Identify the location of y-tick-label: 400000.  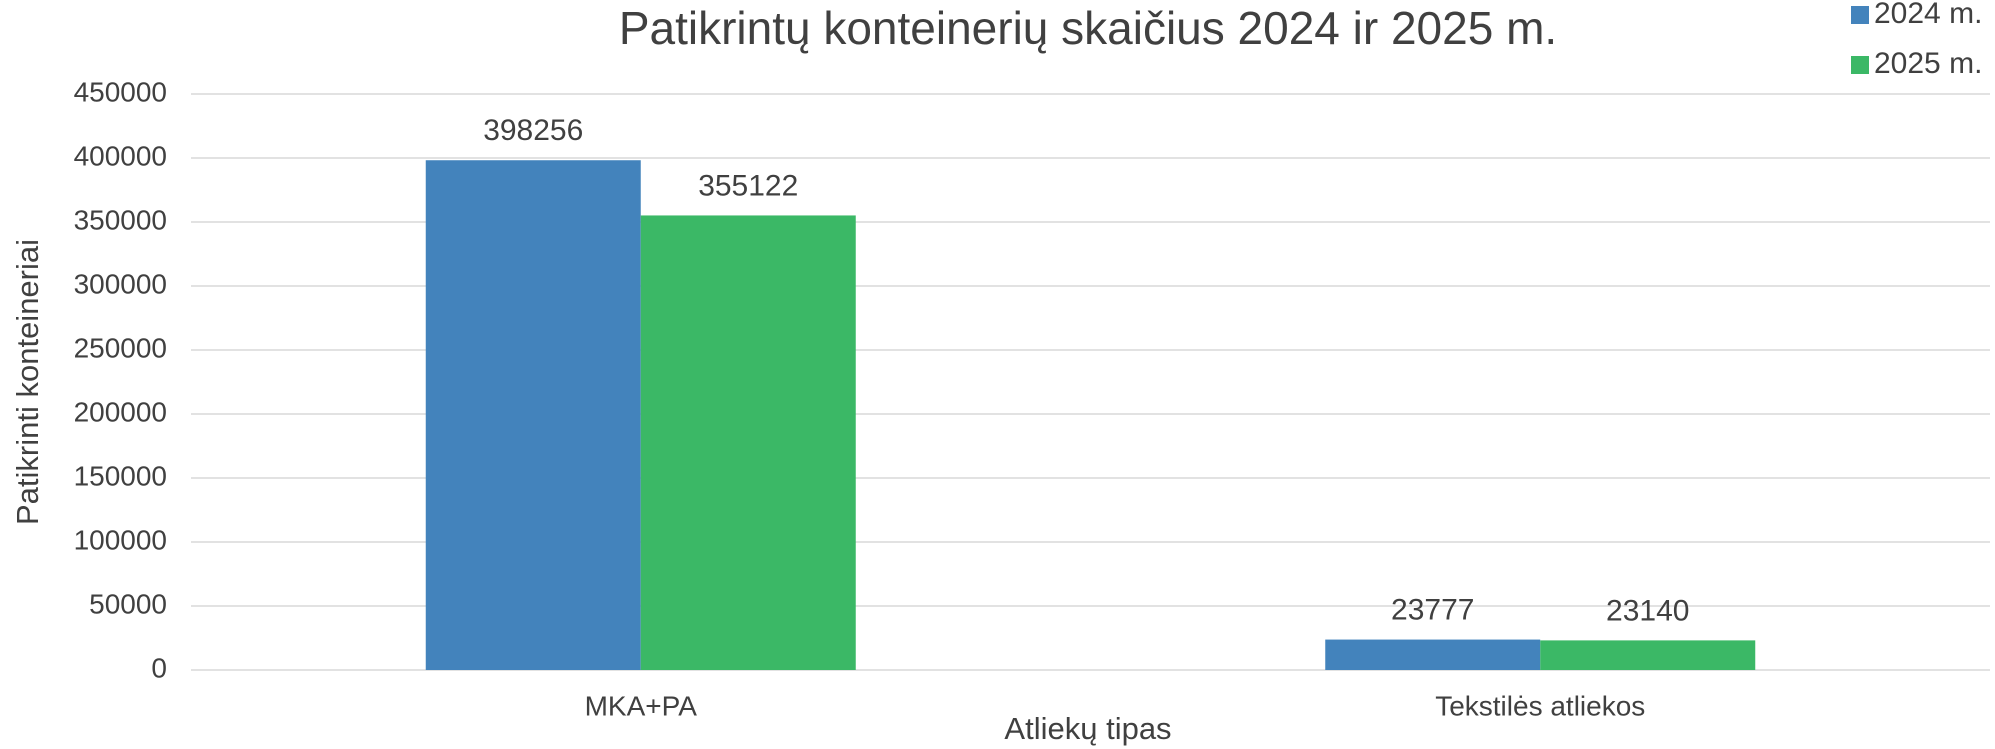
(120, 155).